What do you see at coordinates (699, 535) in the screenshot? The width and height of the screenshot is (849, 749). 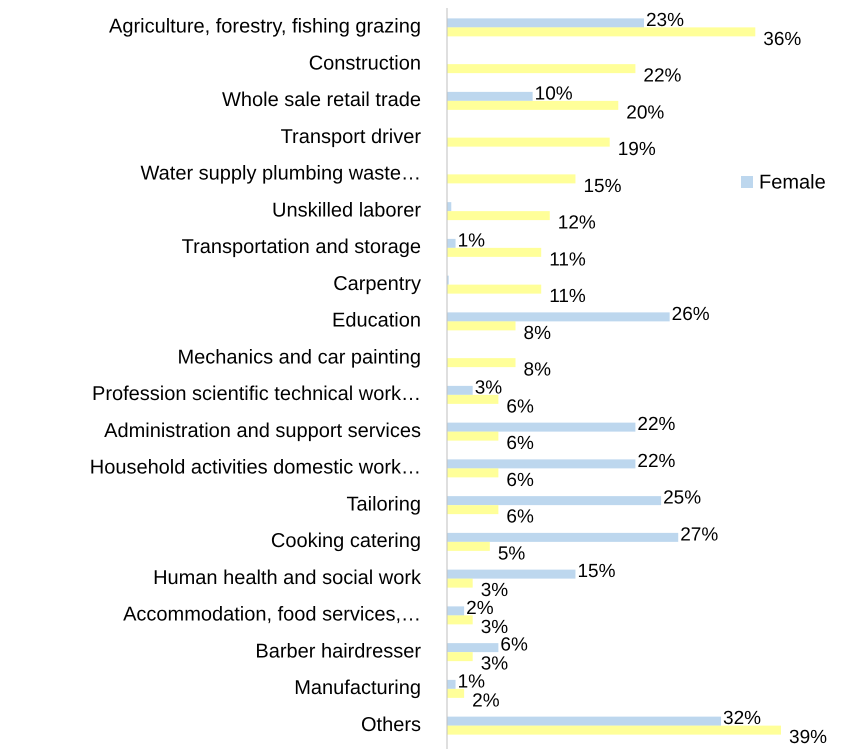 I see `data-label: 27%` at bounding box center [699, 535].